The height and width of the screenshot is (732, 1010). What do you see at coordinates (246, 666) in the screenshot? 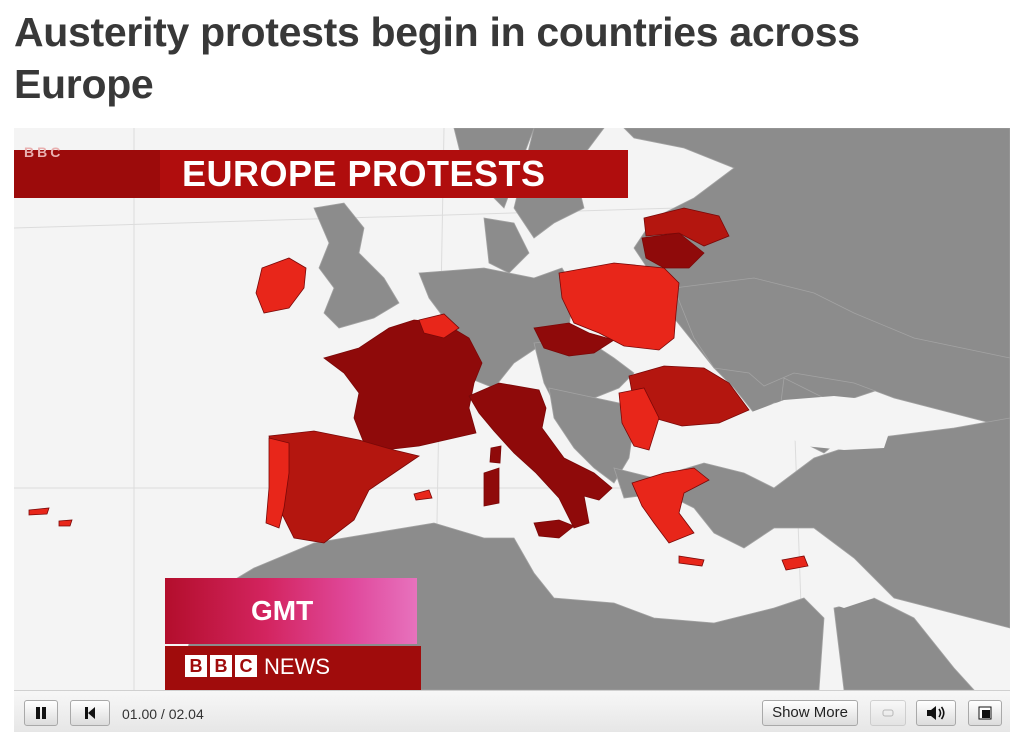
I see `bbc-letter-c: C` at bounding box center [246, 666].